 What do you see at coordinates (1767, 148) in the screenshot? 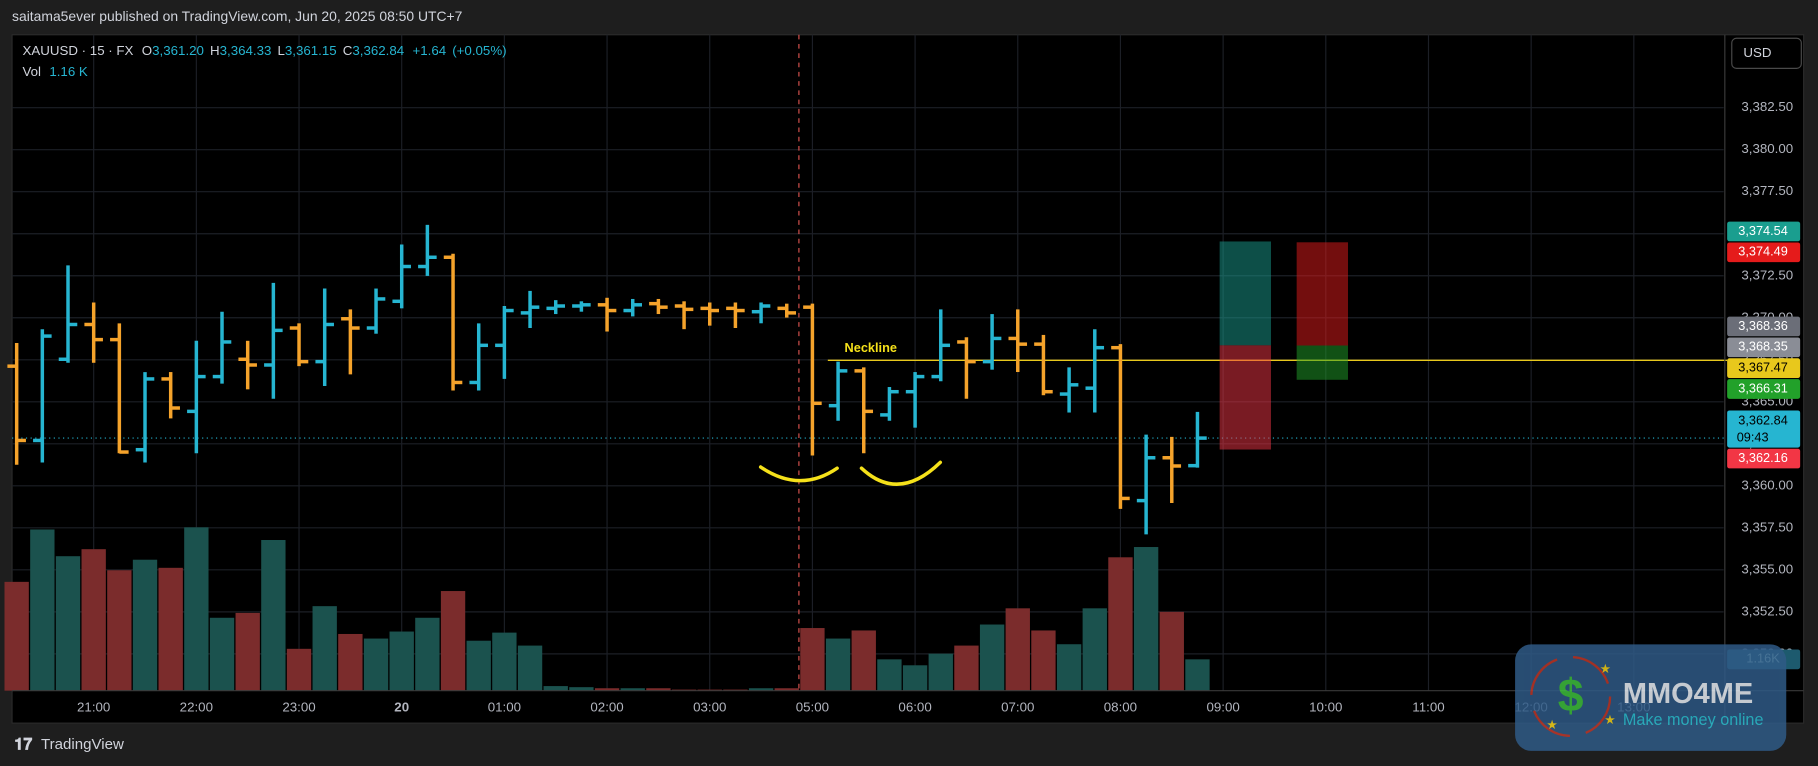
I see `y-tick-label: 3,380.00` at bounding box center [1767, 148].